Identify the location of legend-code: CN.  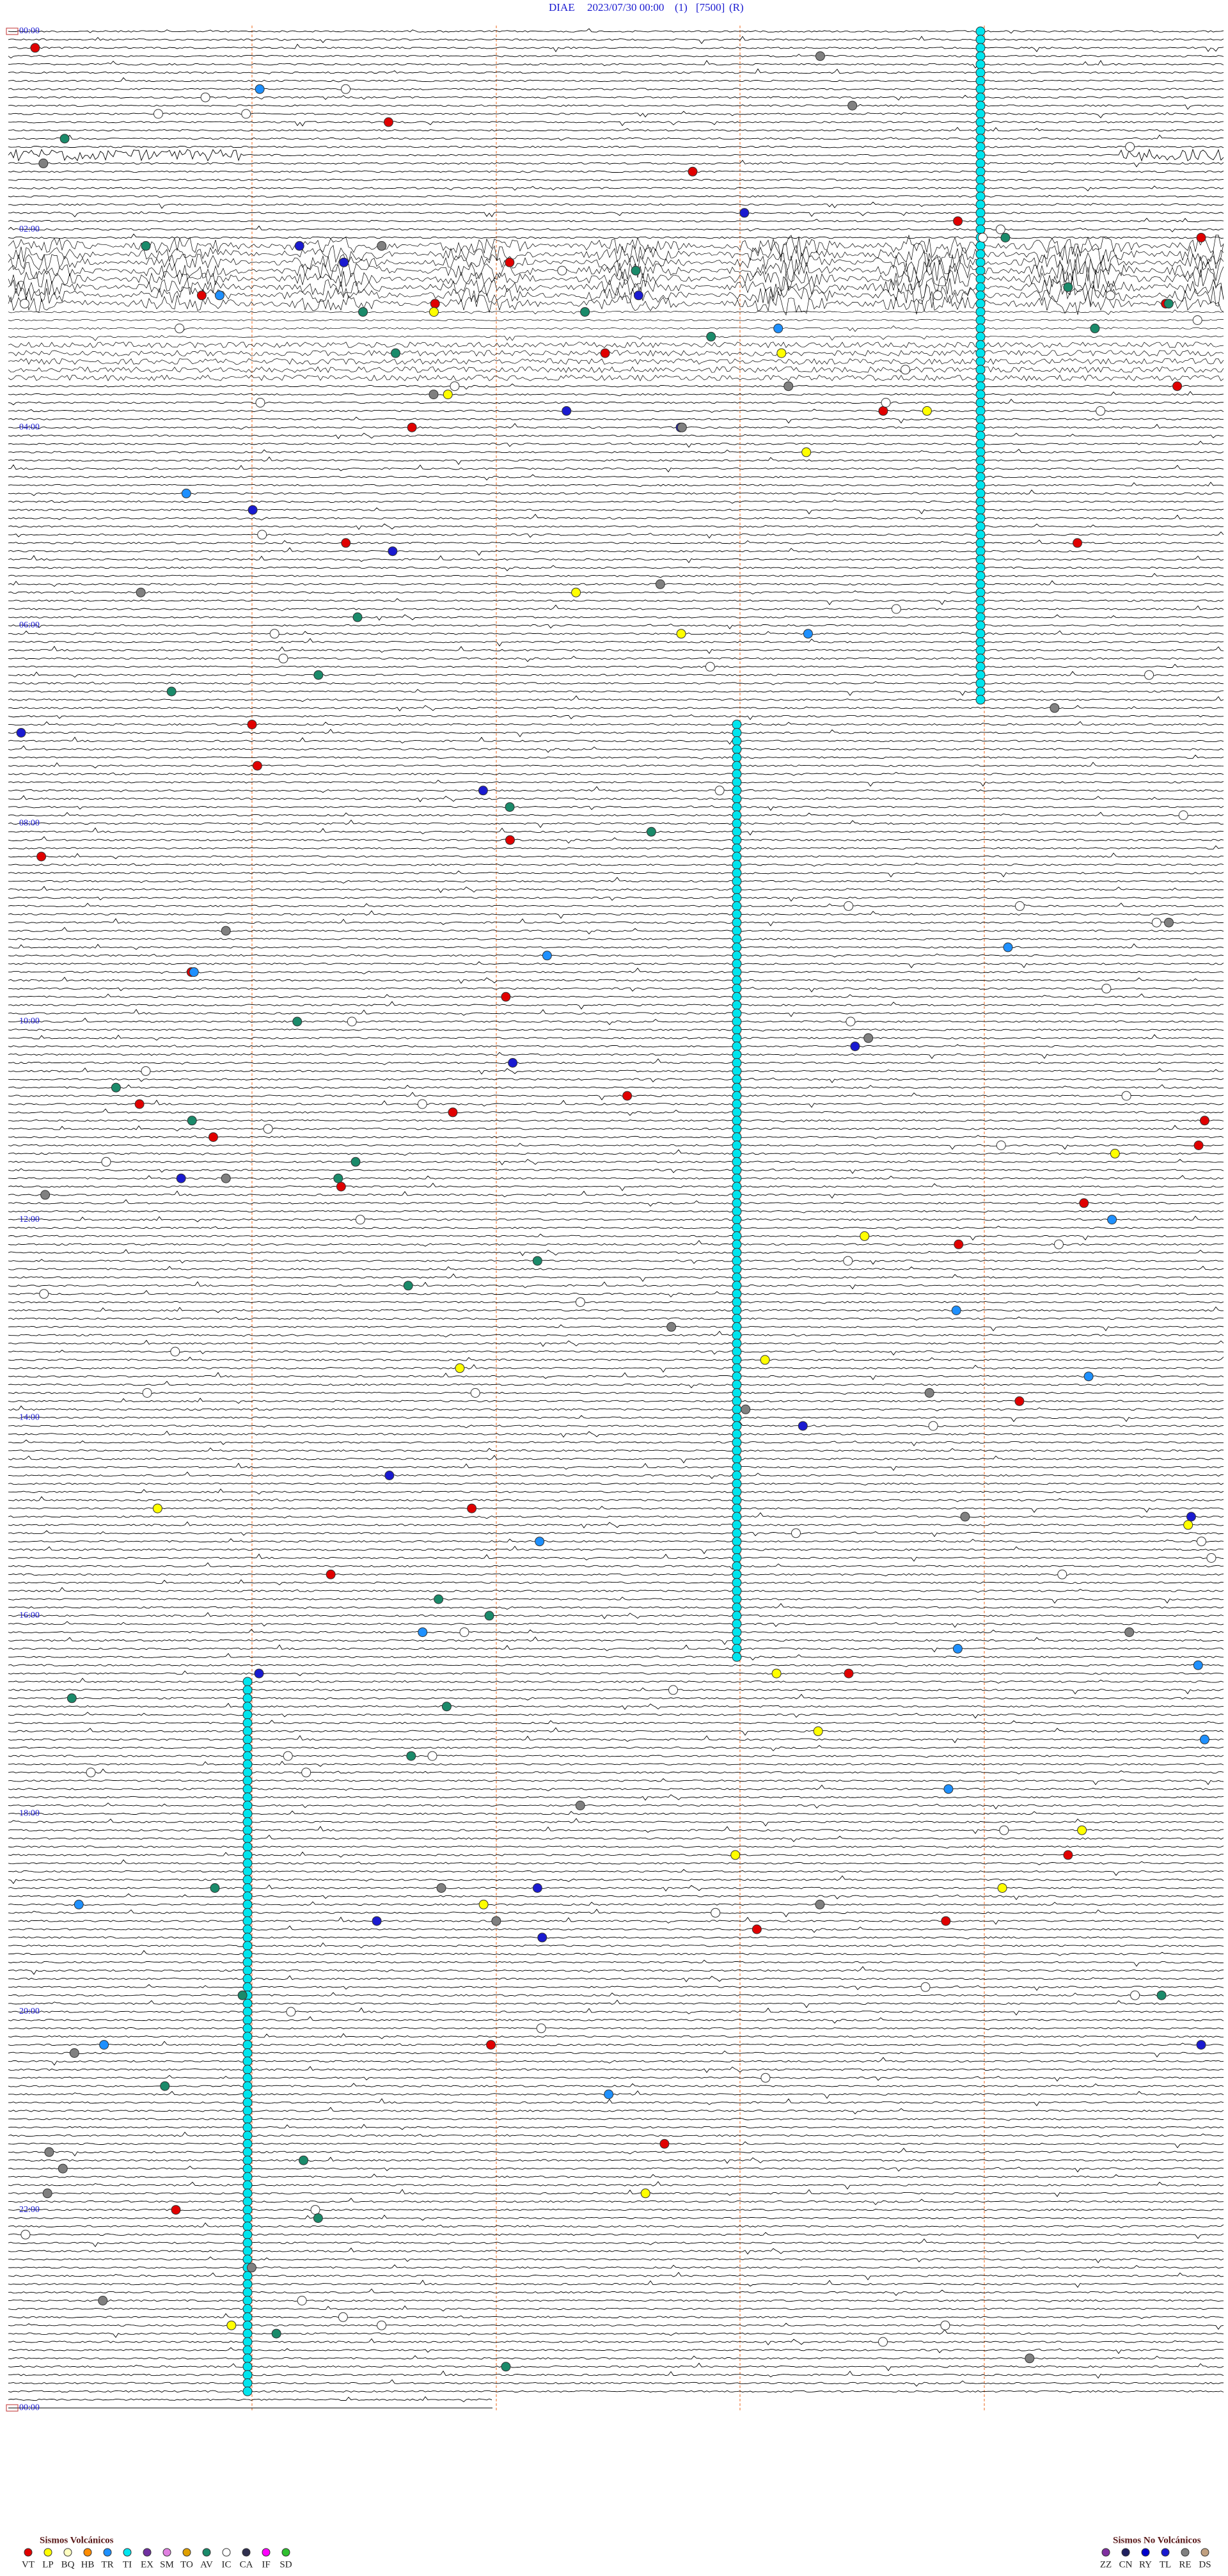
(1126, 2564).